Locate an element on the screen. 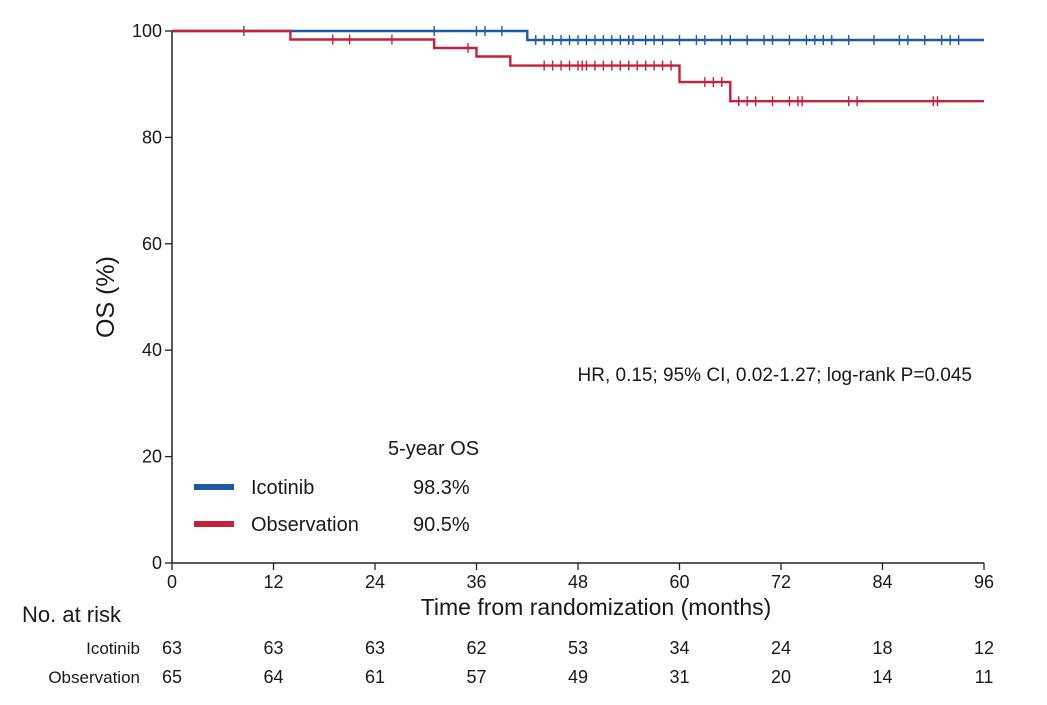 Image resolution: width=1047 pixels, height=705 pixels. legend-label-icotinib: Icotinib is located at coordinates (282, 488).